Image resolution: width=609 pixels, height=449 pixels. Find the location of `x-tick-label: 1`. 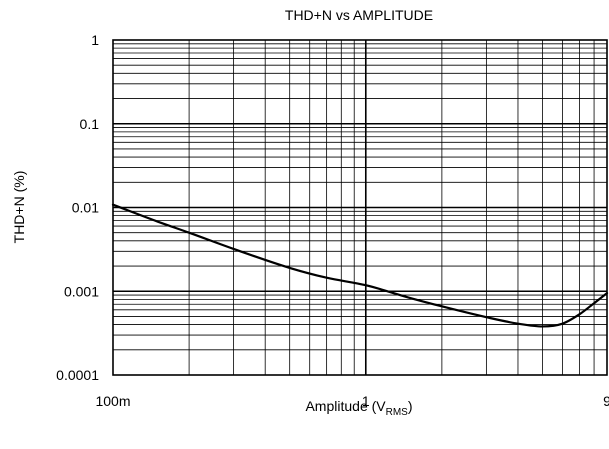

x-tick-label: 1 is located at coordinates (366, 401).